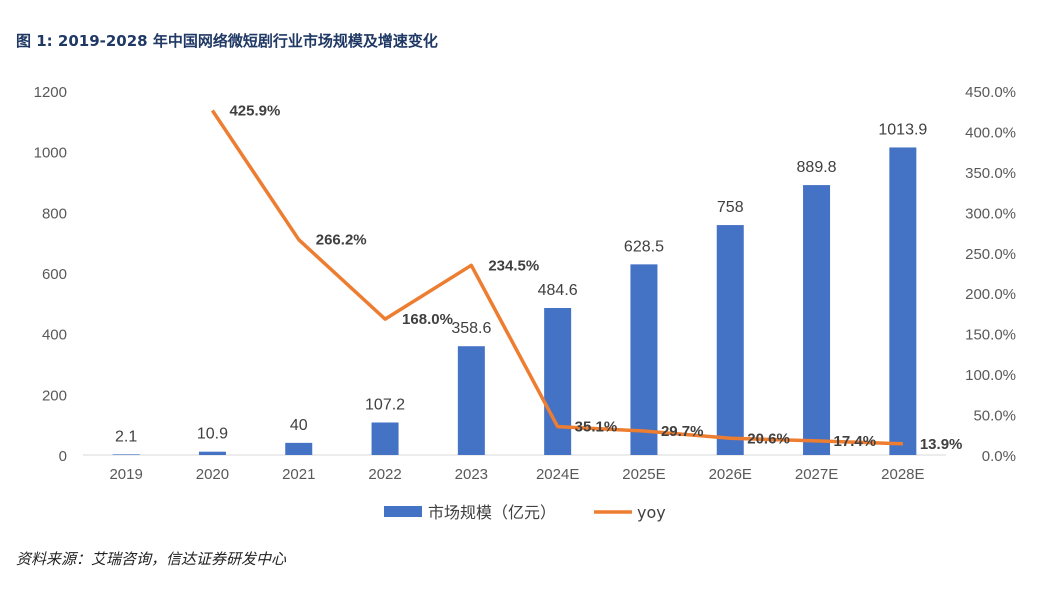 This screenshot has width=1041, height=592. Describe the element at coordinates (54, 213) in the screenshot. I see `left-tick-label: 800` at that location.